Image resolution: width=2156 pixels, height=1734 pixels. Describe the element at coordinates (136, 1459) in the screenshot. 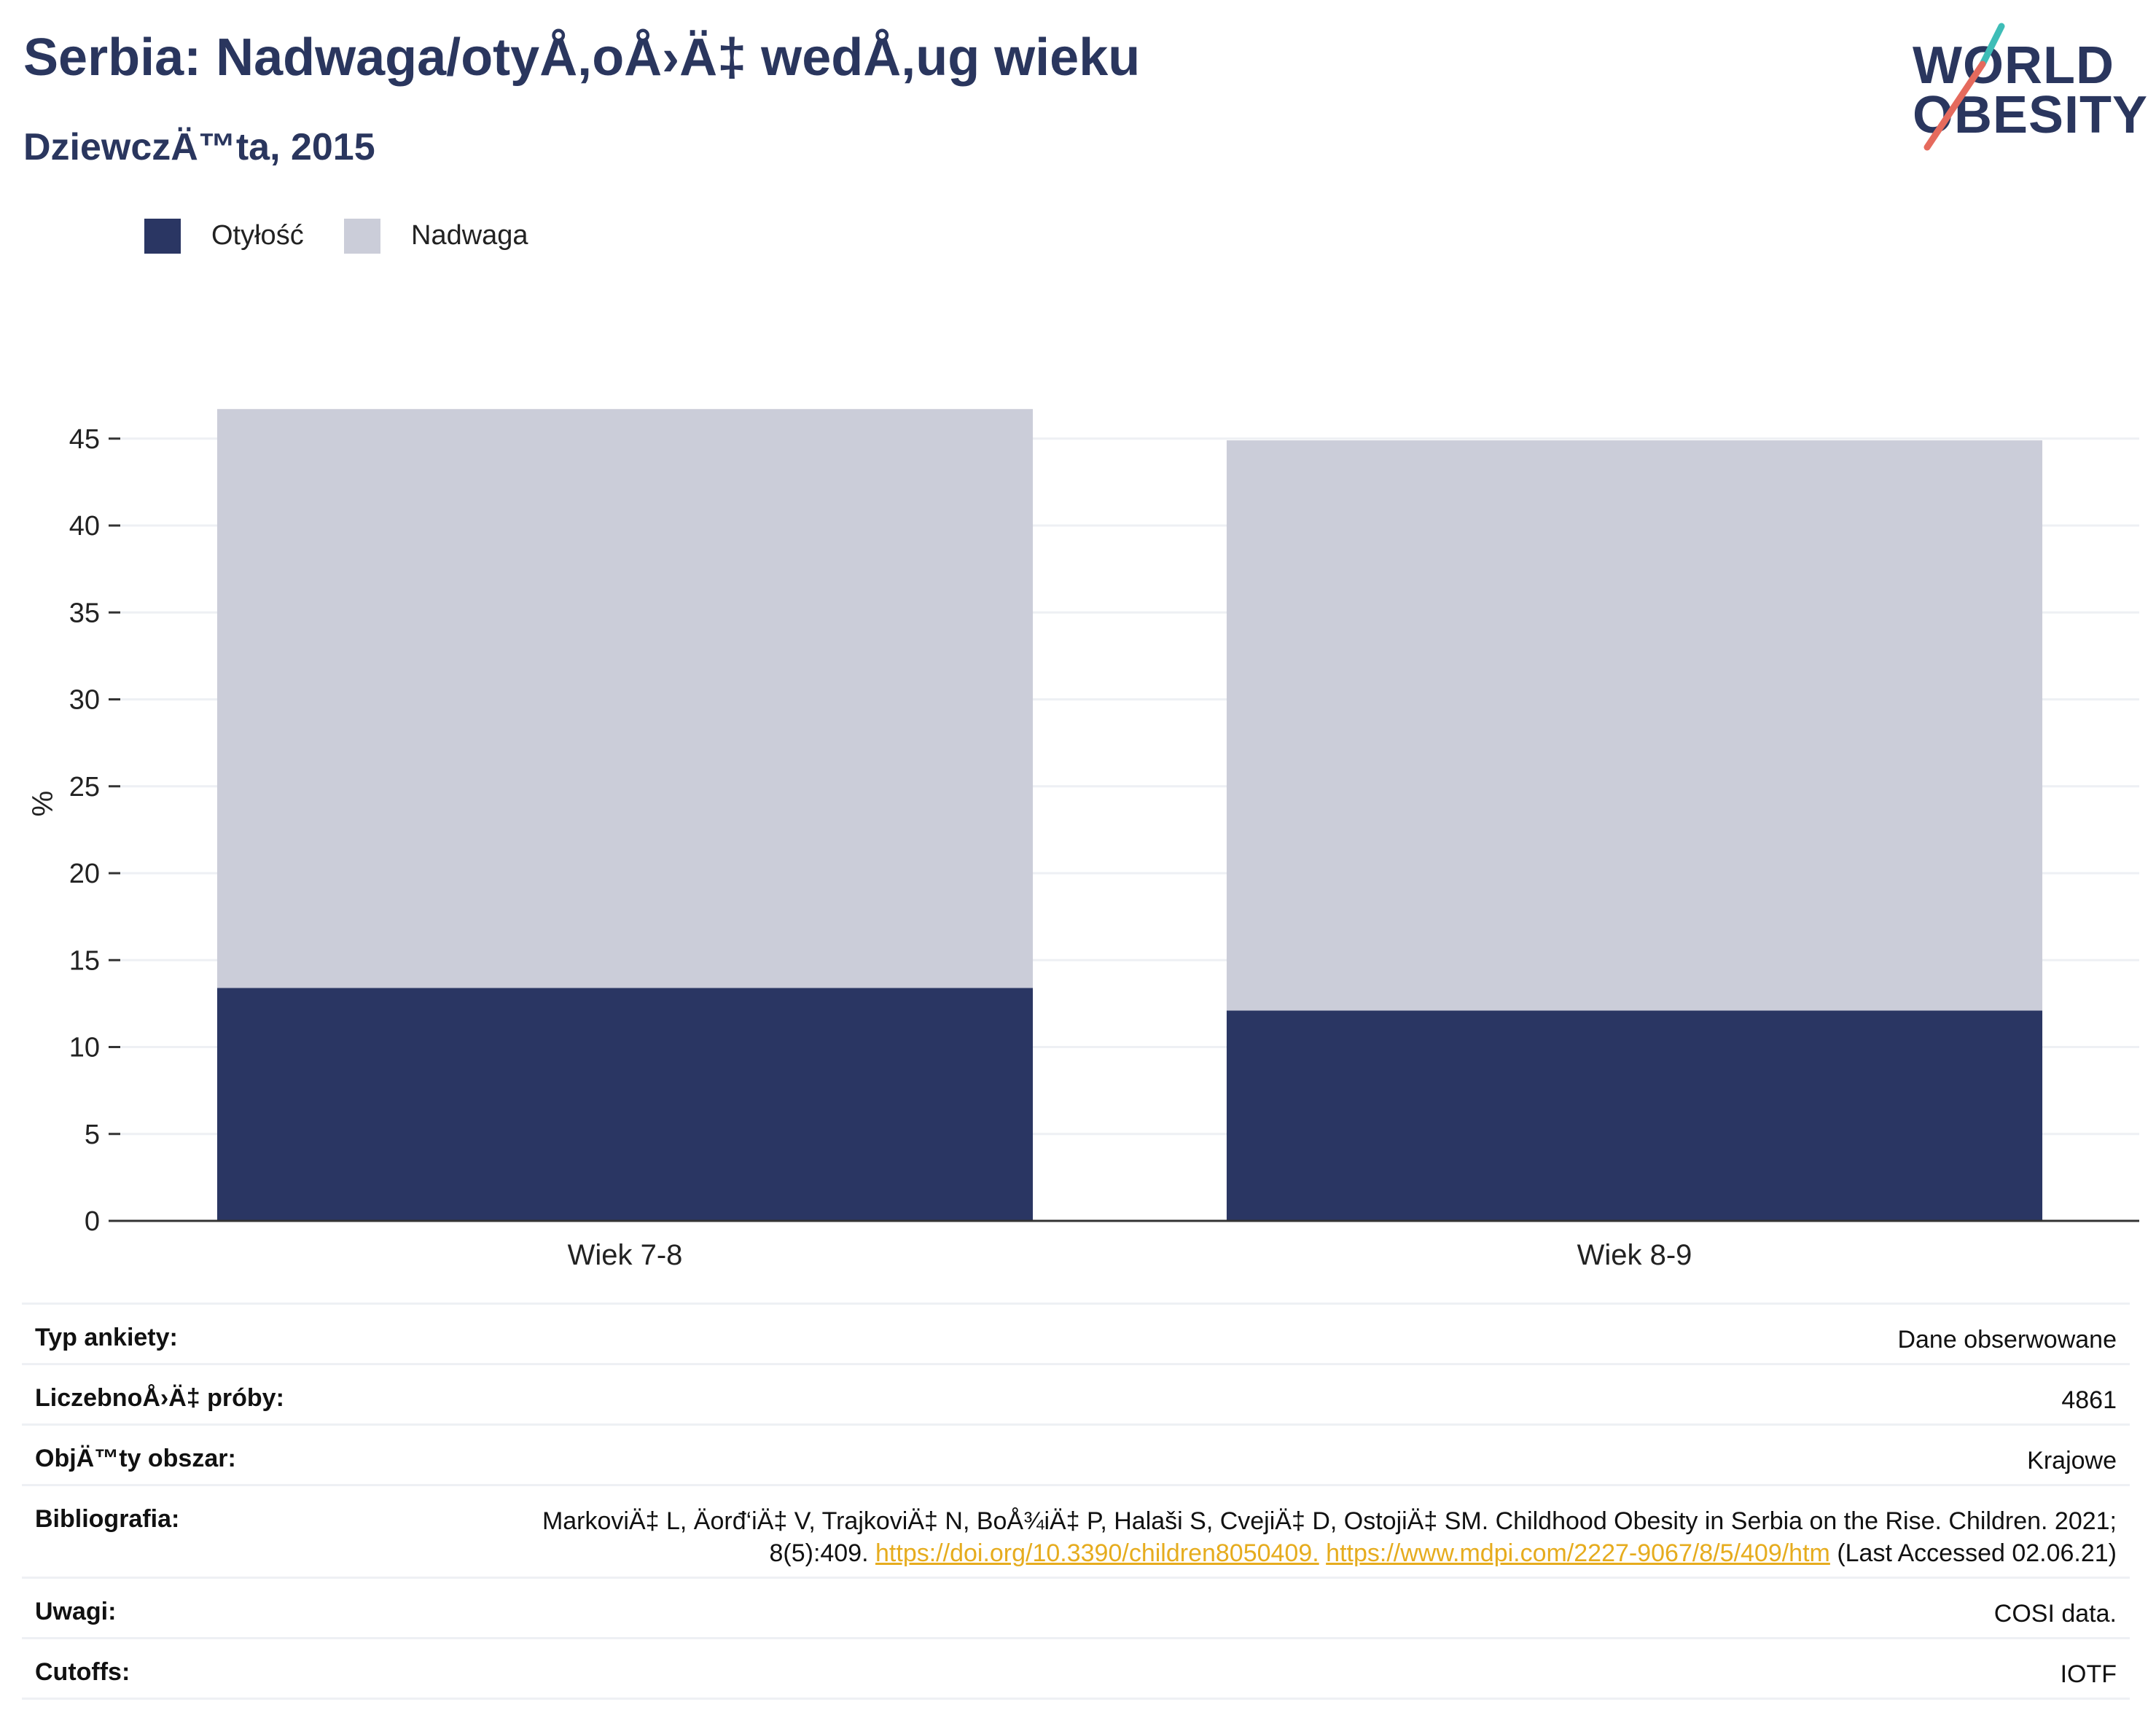

I see `meta-key: ObjÄ™ty obszar:` at that location.